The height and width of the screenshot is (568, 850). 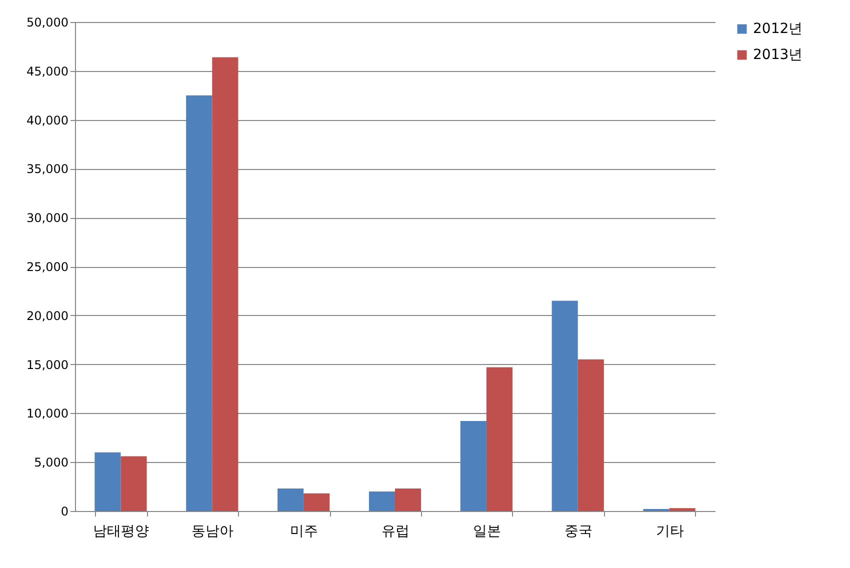 I want to click on y-tick-label: 25,000, so click(x=47, y=267).